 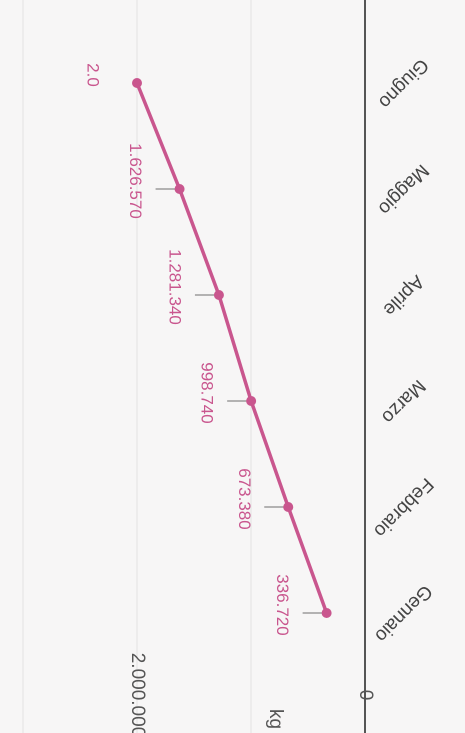 What do you see at coordinates (403, 401) in the screenshot?
I see `category-tick-label: Marzo` at bounding box center [403, 401].